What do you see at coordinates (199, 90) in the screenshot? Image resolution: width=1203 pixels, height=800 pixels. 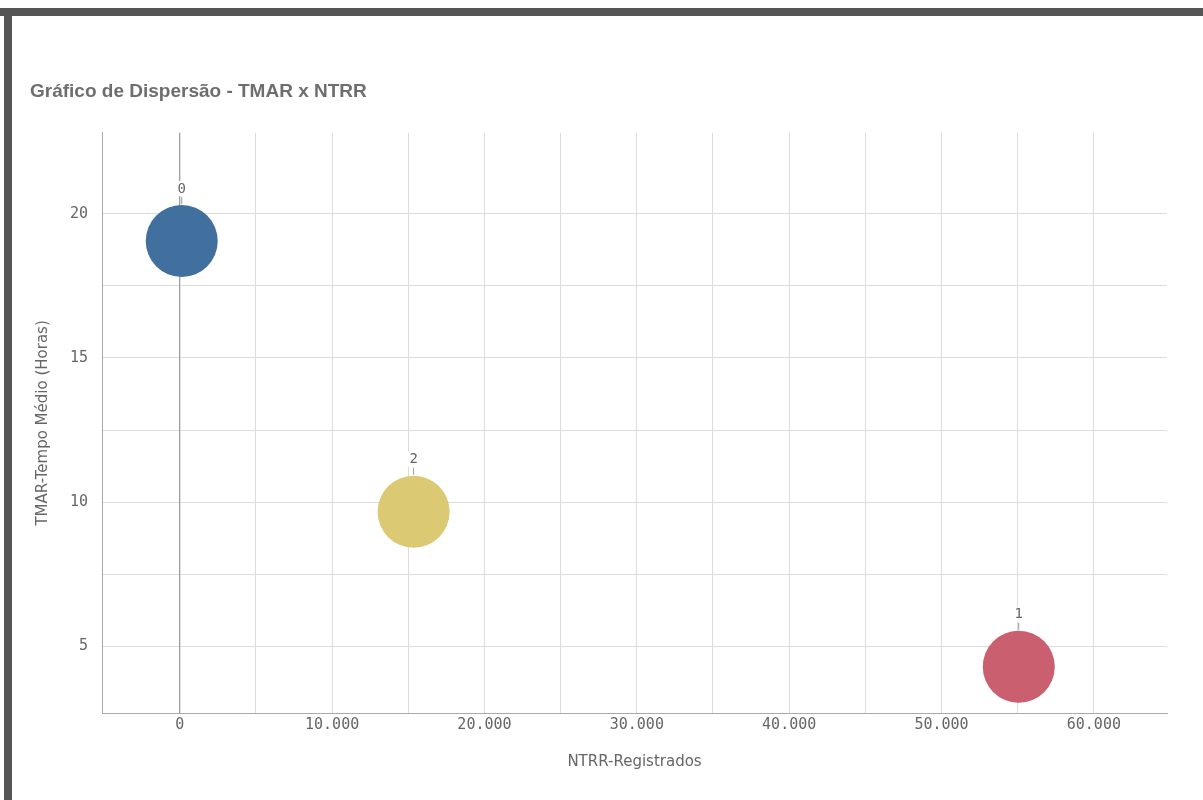 I see `chart-title: Gráfico de Dispersão - TMAR x NTRR` at bounding box center [199, 90].